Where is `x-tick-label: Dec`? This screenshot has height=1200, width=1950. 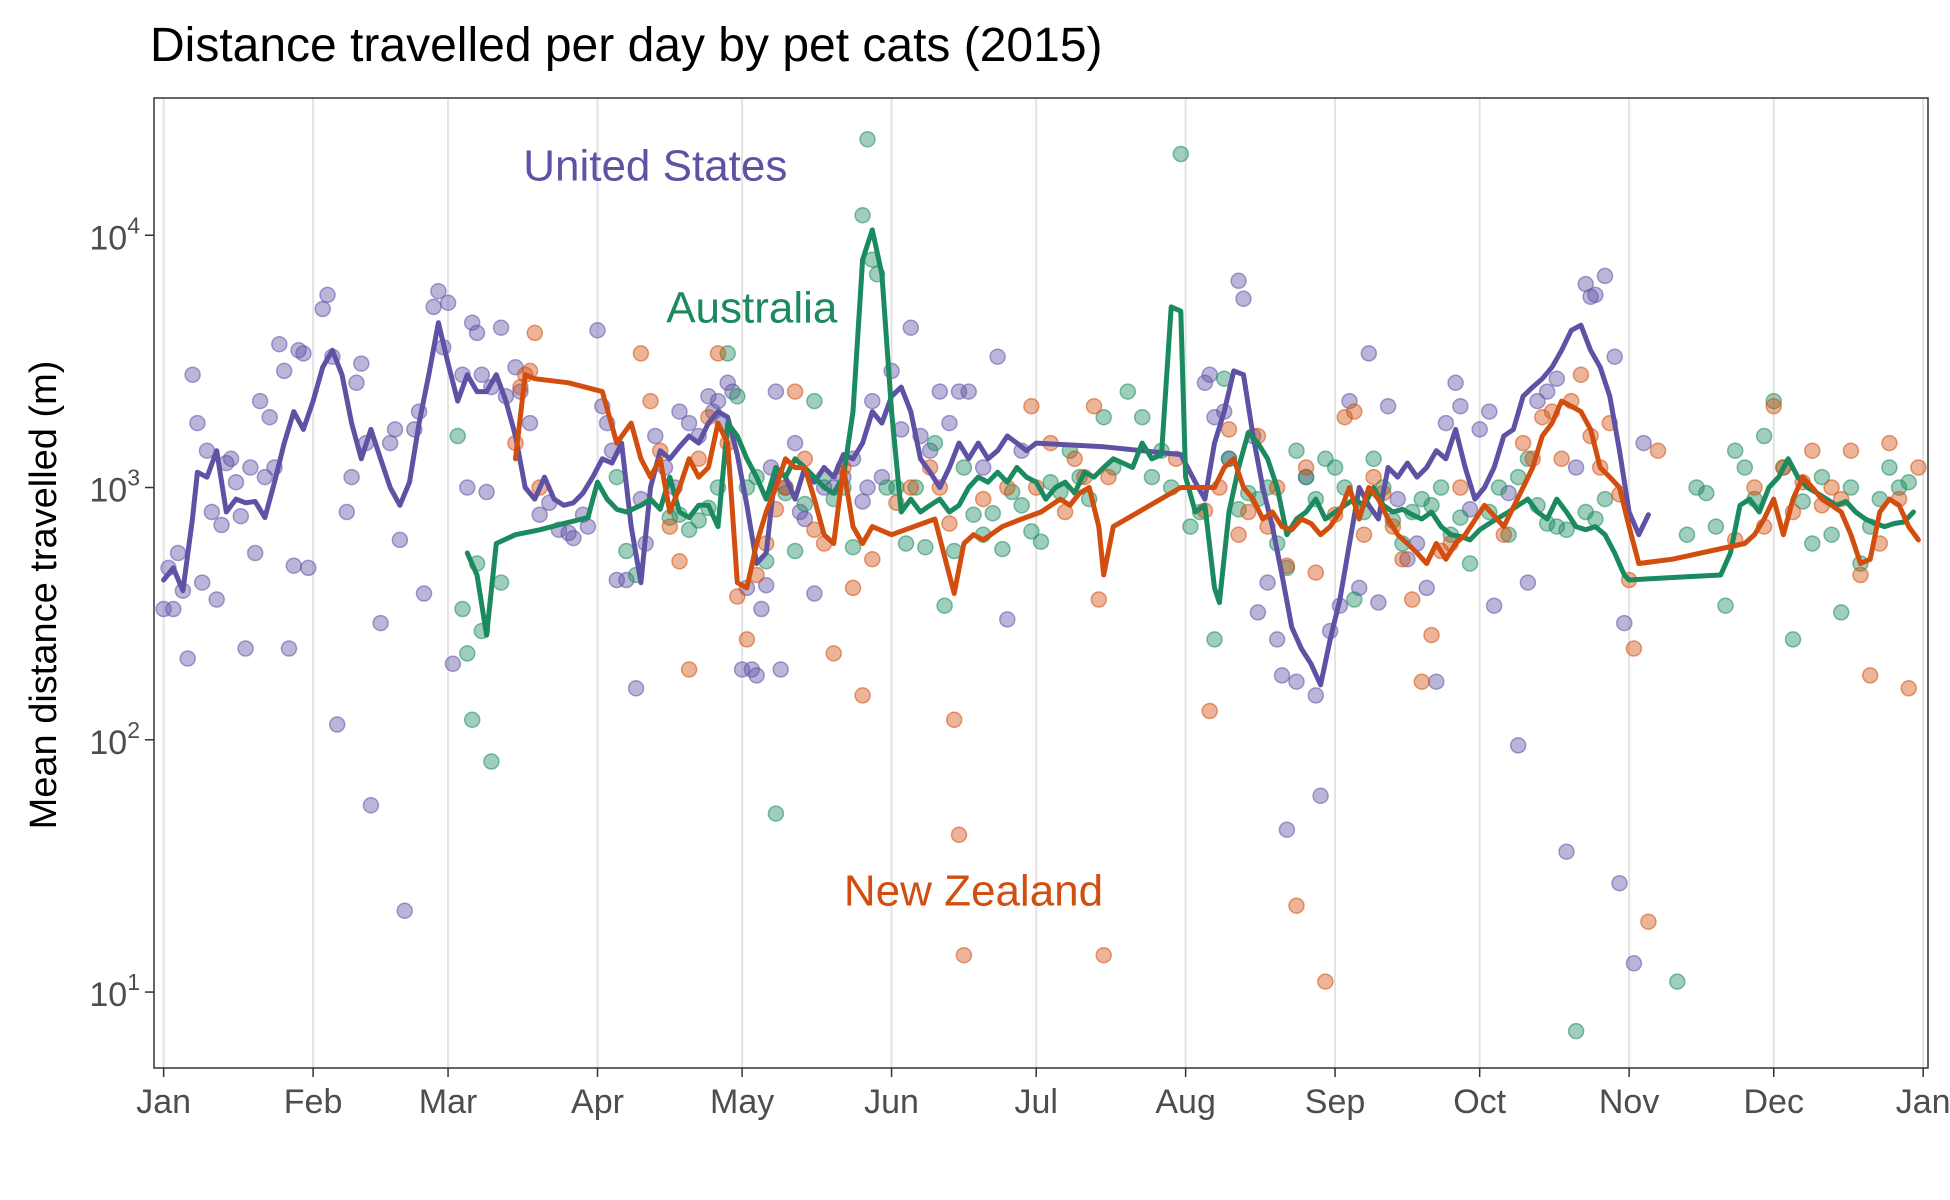
x-tick-label: Dec is located at coordinates (1774, 1102).